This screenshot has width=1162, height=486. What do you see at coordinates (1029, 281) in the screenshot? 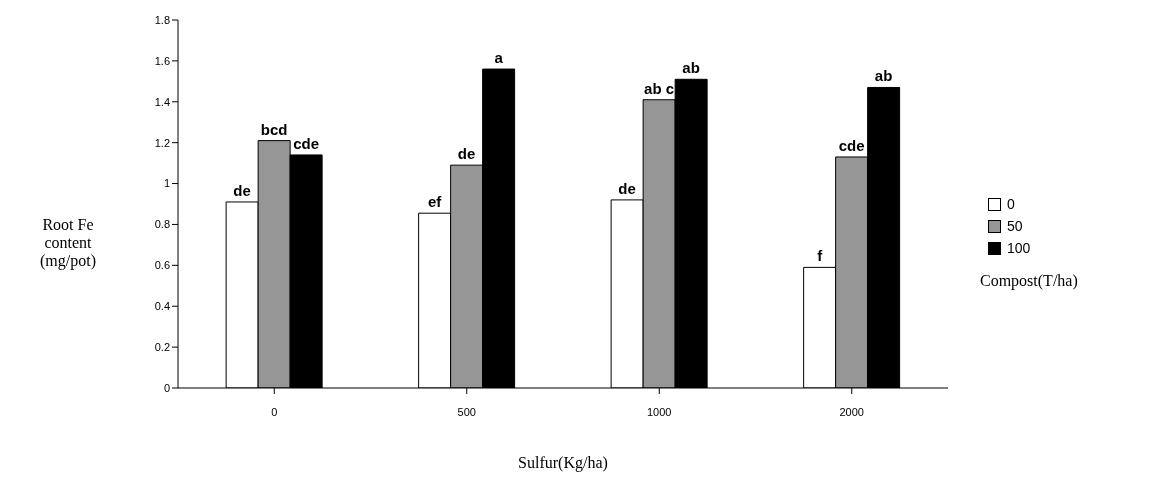
I see `legend-title: Compost(T/ha)` at bounding box center [1029, 281].